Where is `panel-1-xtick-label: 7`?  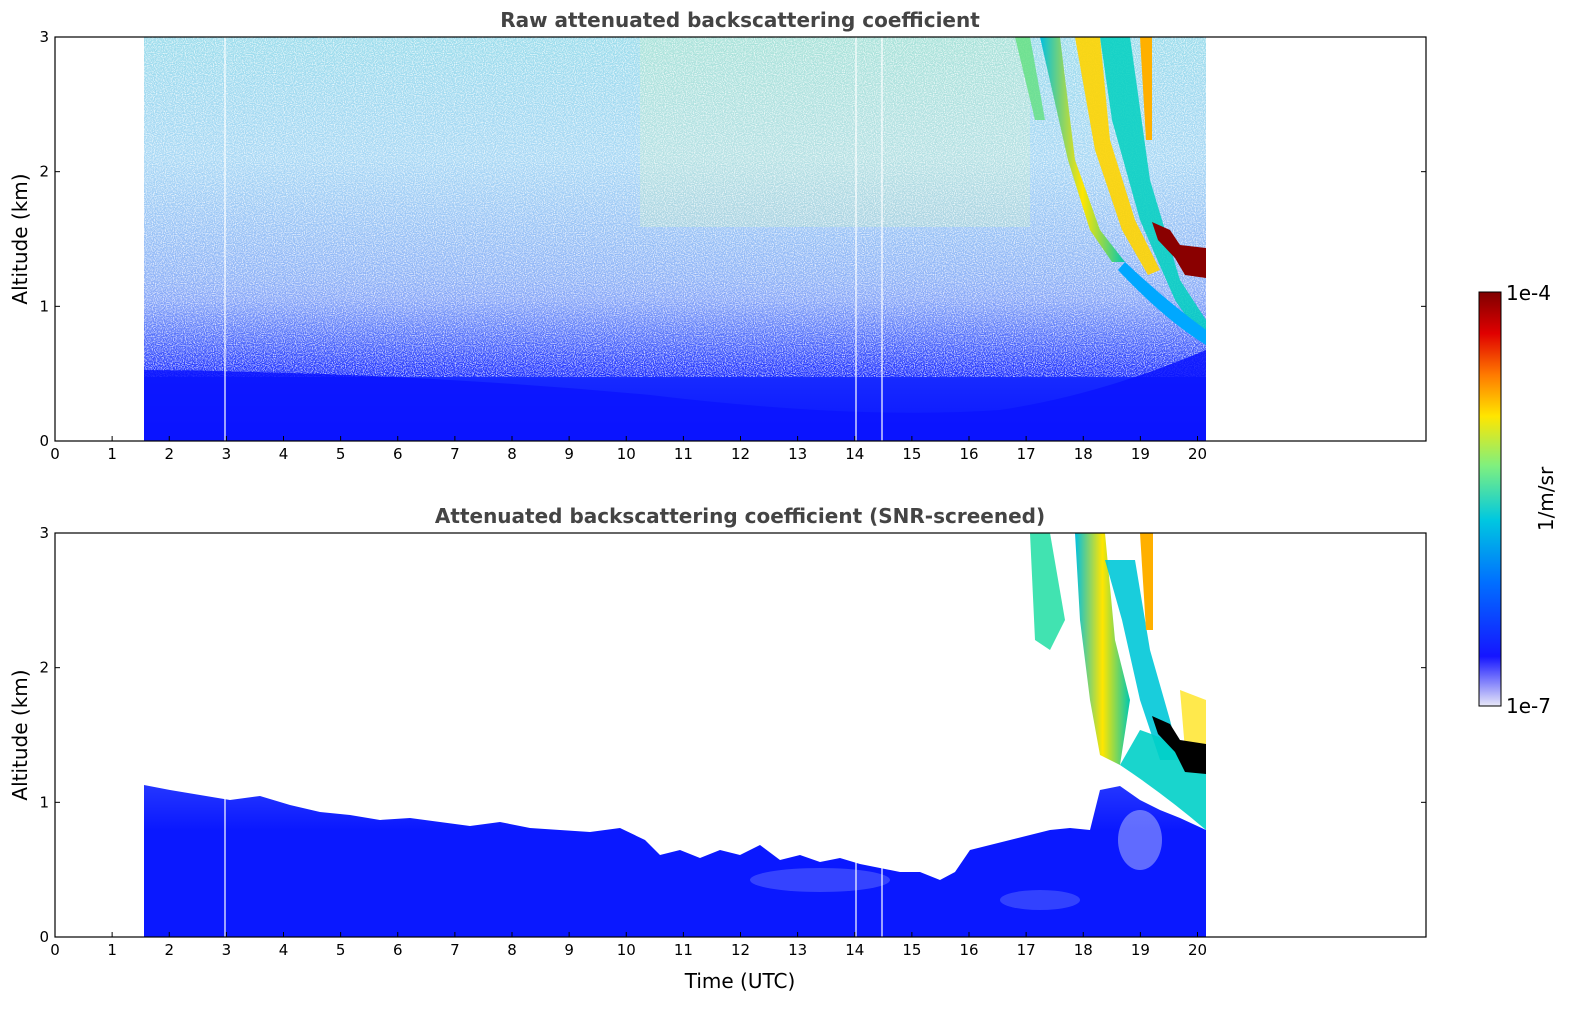
panel-1-xtick-label: 7 is located at coordinates (455, 454).